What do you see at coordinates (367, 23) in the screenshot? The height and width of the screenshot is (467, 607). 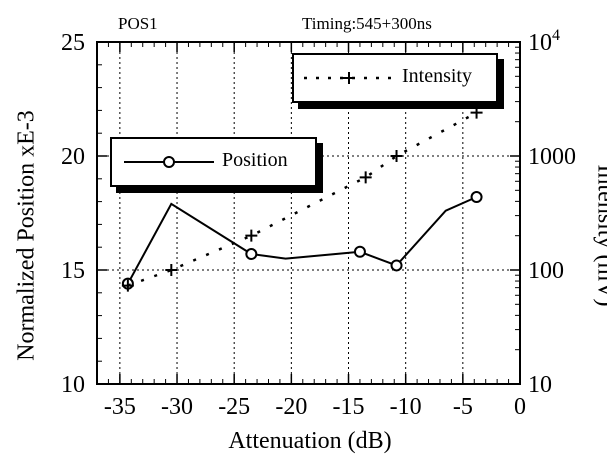 I see `timing-note: Timing:545+300ns` at bounding box center [367, 23].